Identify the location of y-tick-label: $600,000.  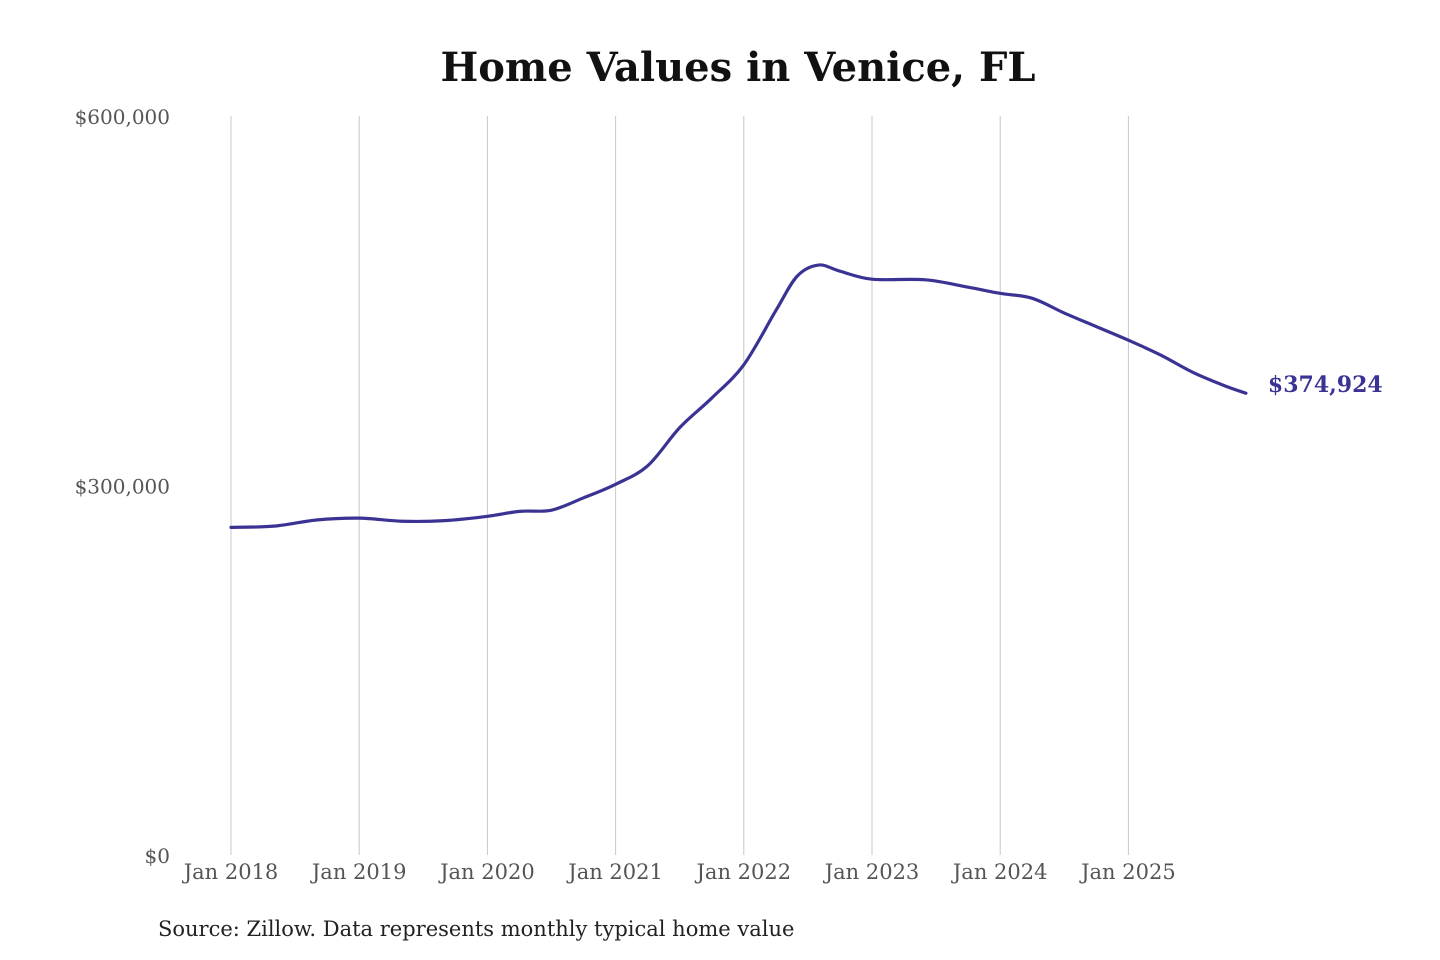
(122, 117).